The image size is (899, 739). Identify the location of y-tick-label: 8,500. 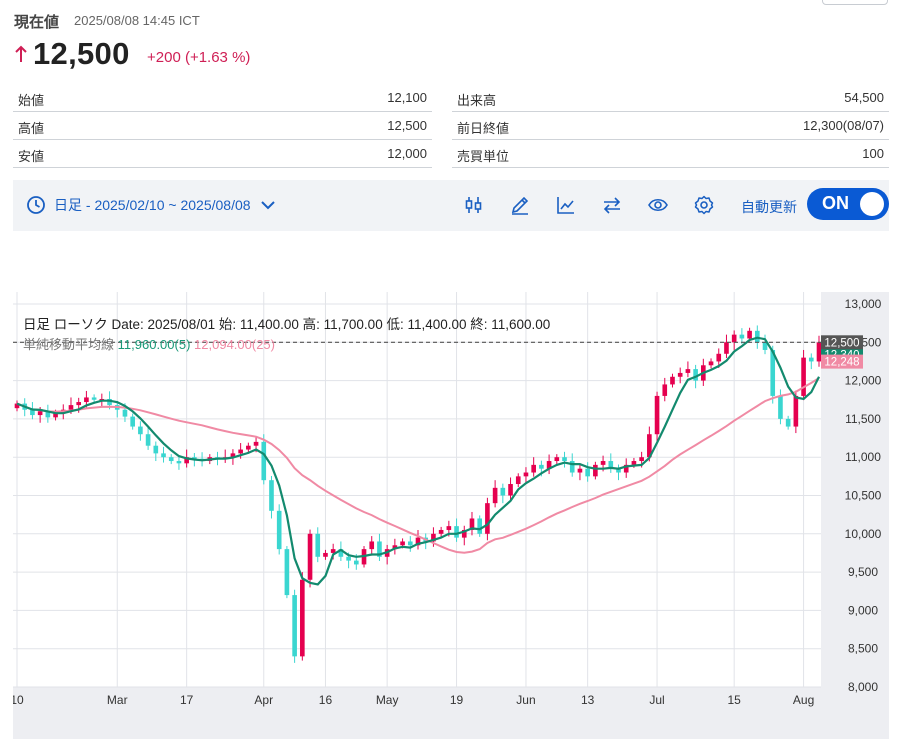
(863, 649).